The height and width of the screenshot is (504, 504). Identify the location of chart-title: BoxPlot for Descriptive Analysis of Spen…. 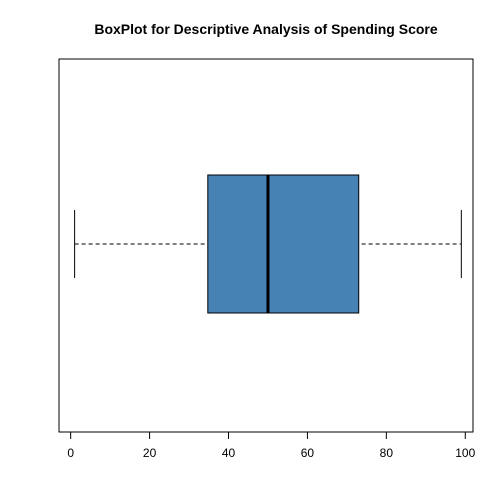
(266, 29).